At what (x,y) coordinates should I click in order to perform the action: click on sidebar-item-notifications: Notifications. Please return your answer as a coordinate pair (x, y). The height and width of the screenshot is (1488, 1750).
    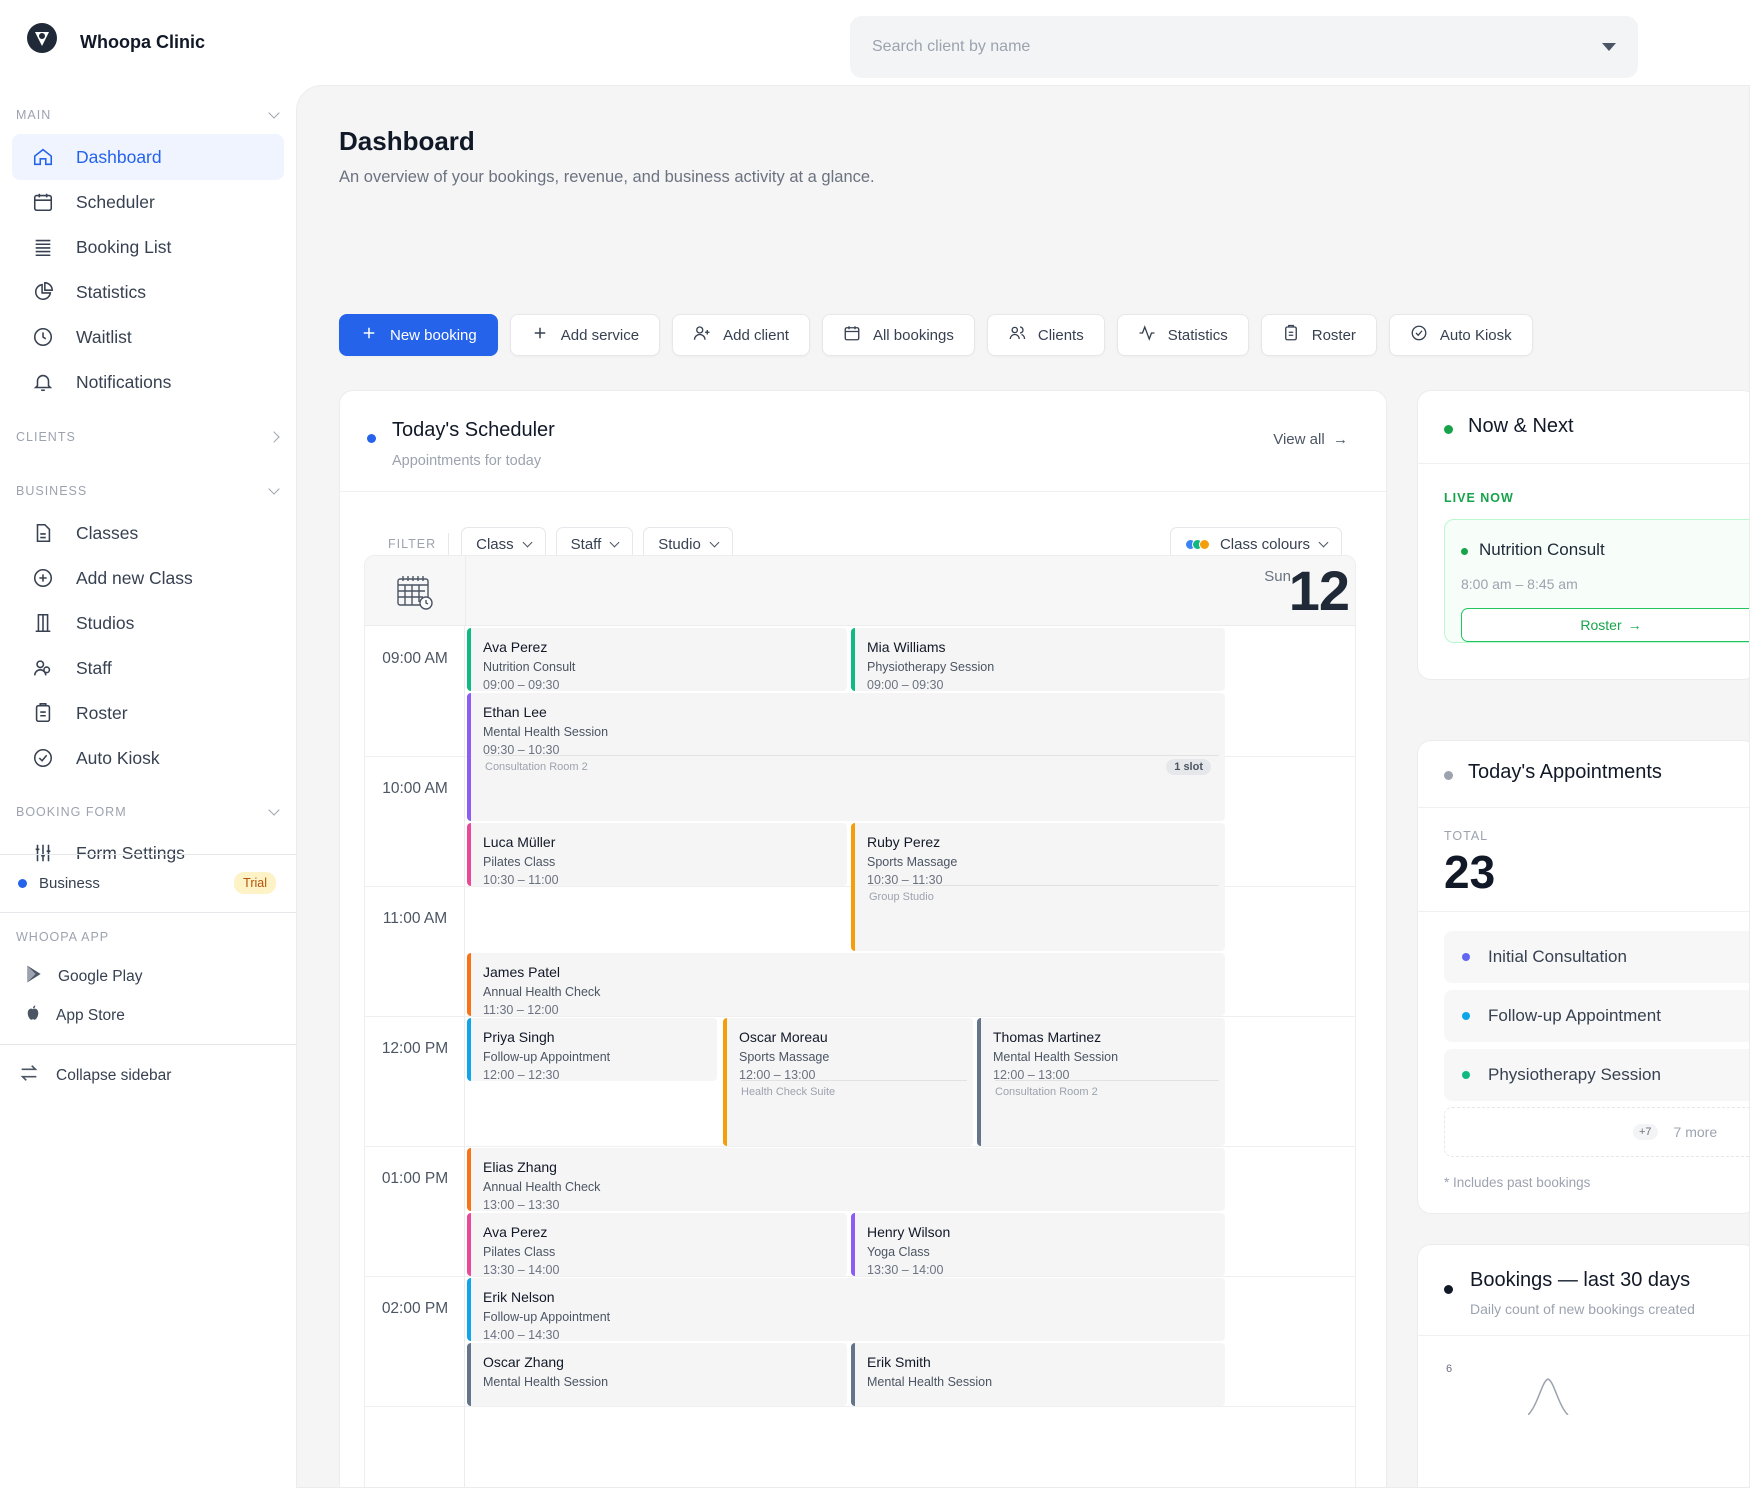
    Looking at the image, I should click on (148, 382).